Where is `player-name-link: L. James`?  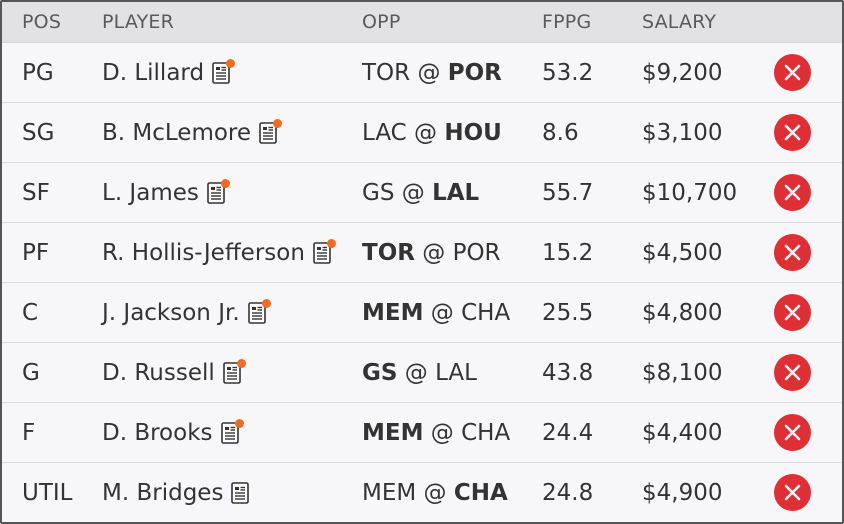
player-name-link: L. James is located at coordinates (150, 192).